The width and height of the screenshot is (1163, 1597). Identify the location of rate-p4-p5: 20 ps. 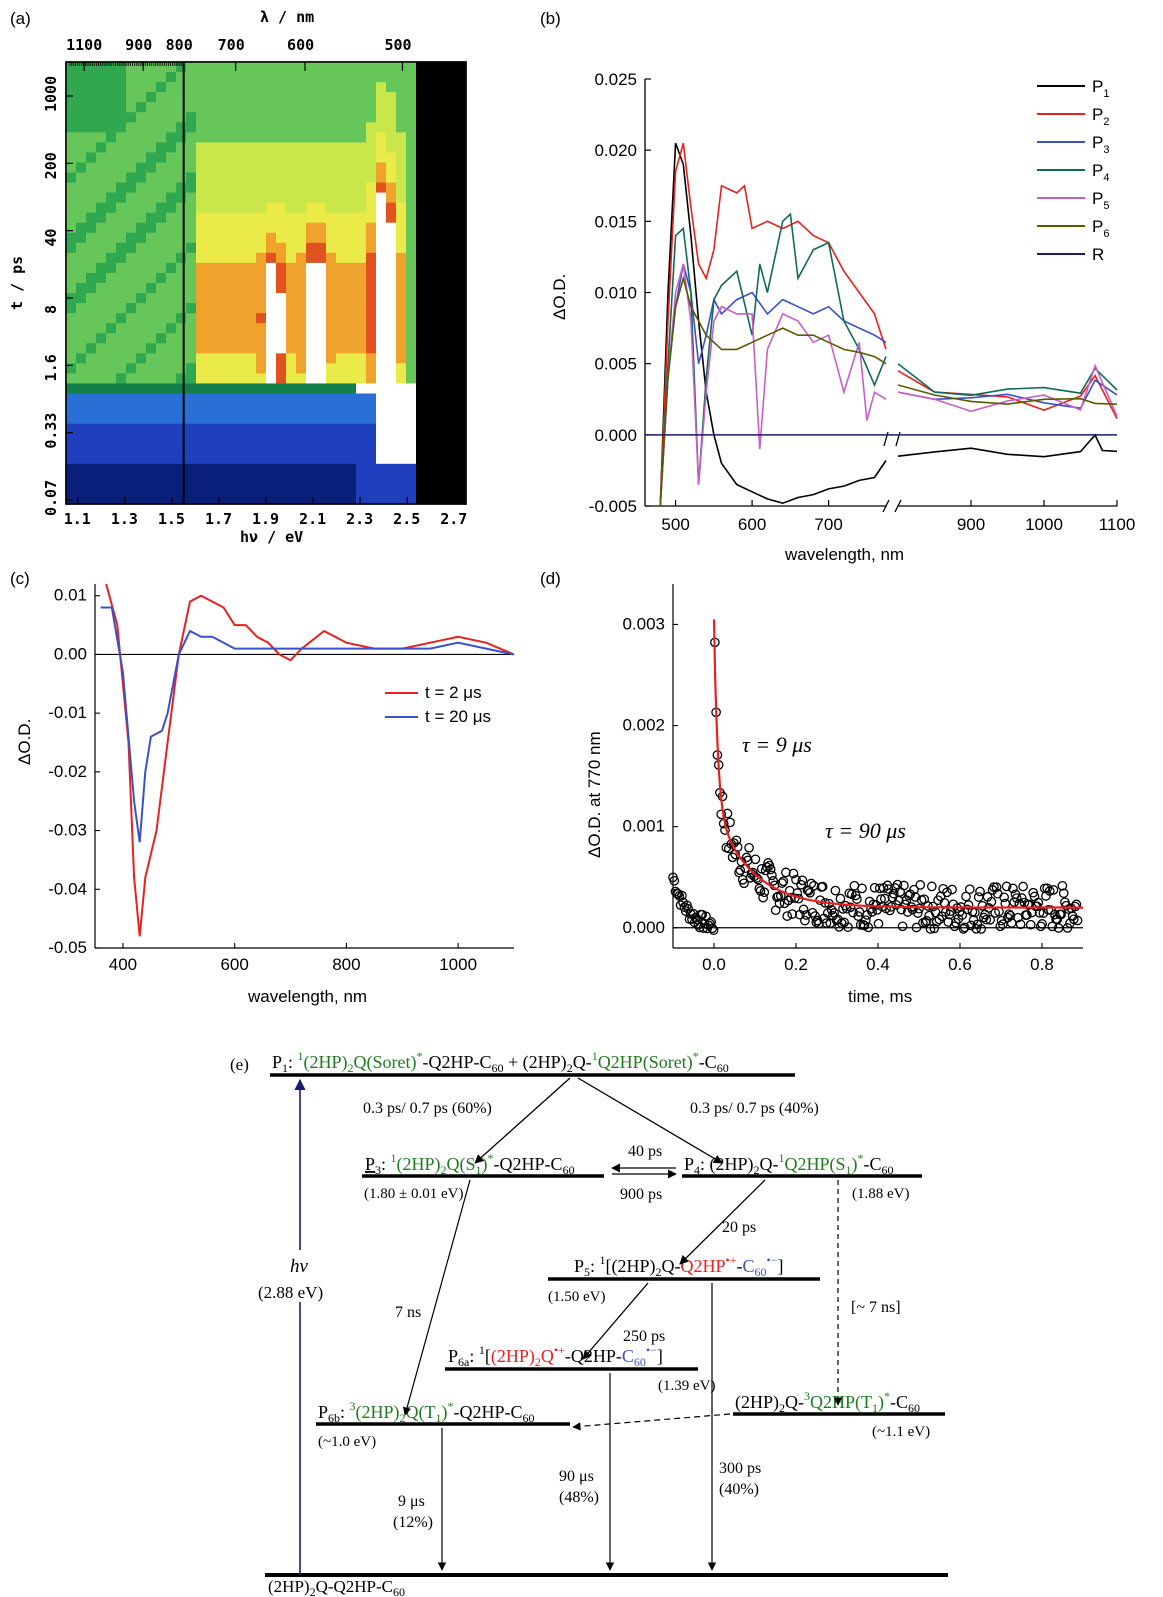
(739, 1227).